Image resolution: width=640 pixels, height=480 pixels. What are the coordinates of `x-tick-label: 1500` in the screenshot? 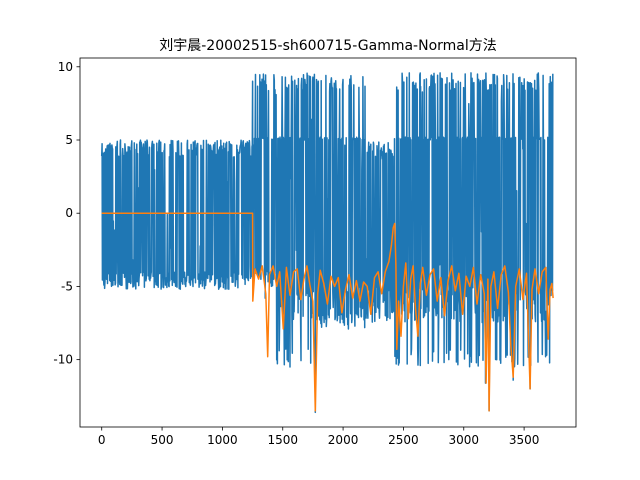 It's located at (282, 440).